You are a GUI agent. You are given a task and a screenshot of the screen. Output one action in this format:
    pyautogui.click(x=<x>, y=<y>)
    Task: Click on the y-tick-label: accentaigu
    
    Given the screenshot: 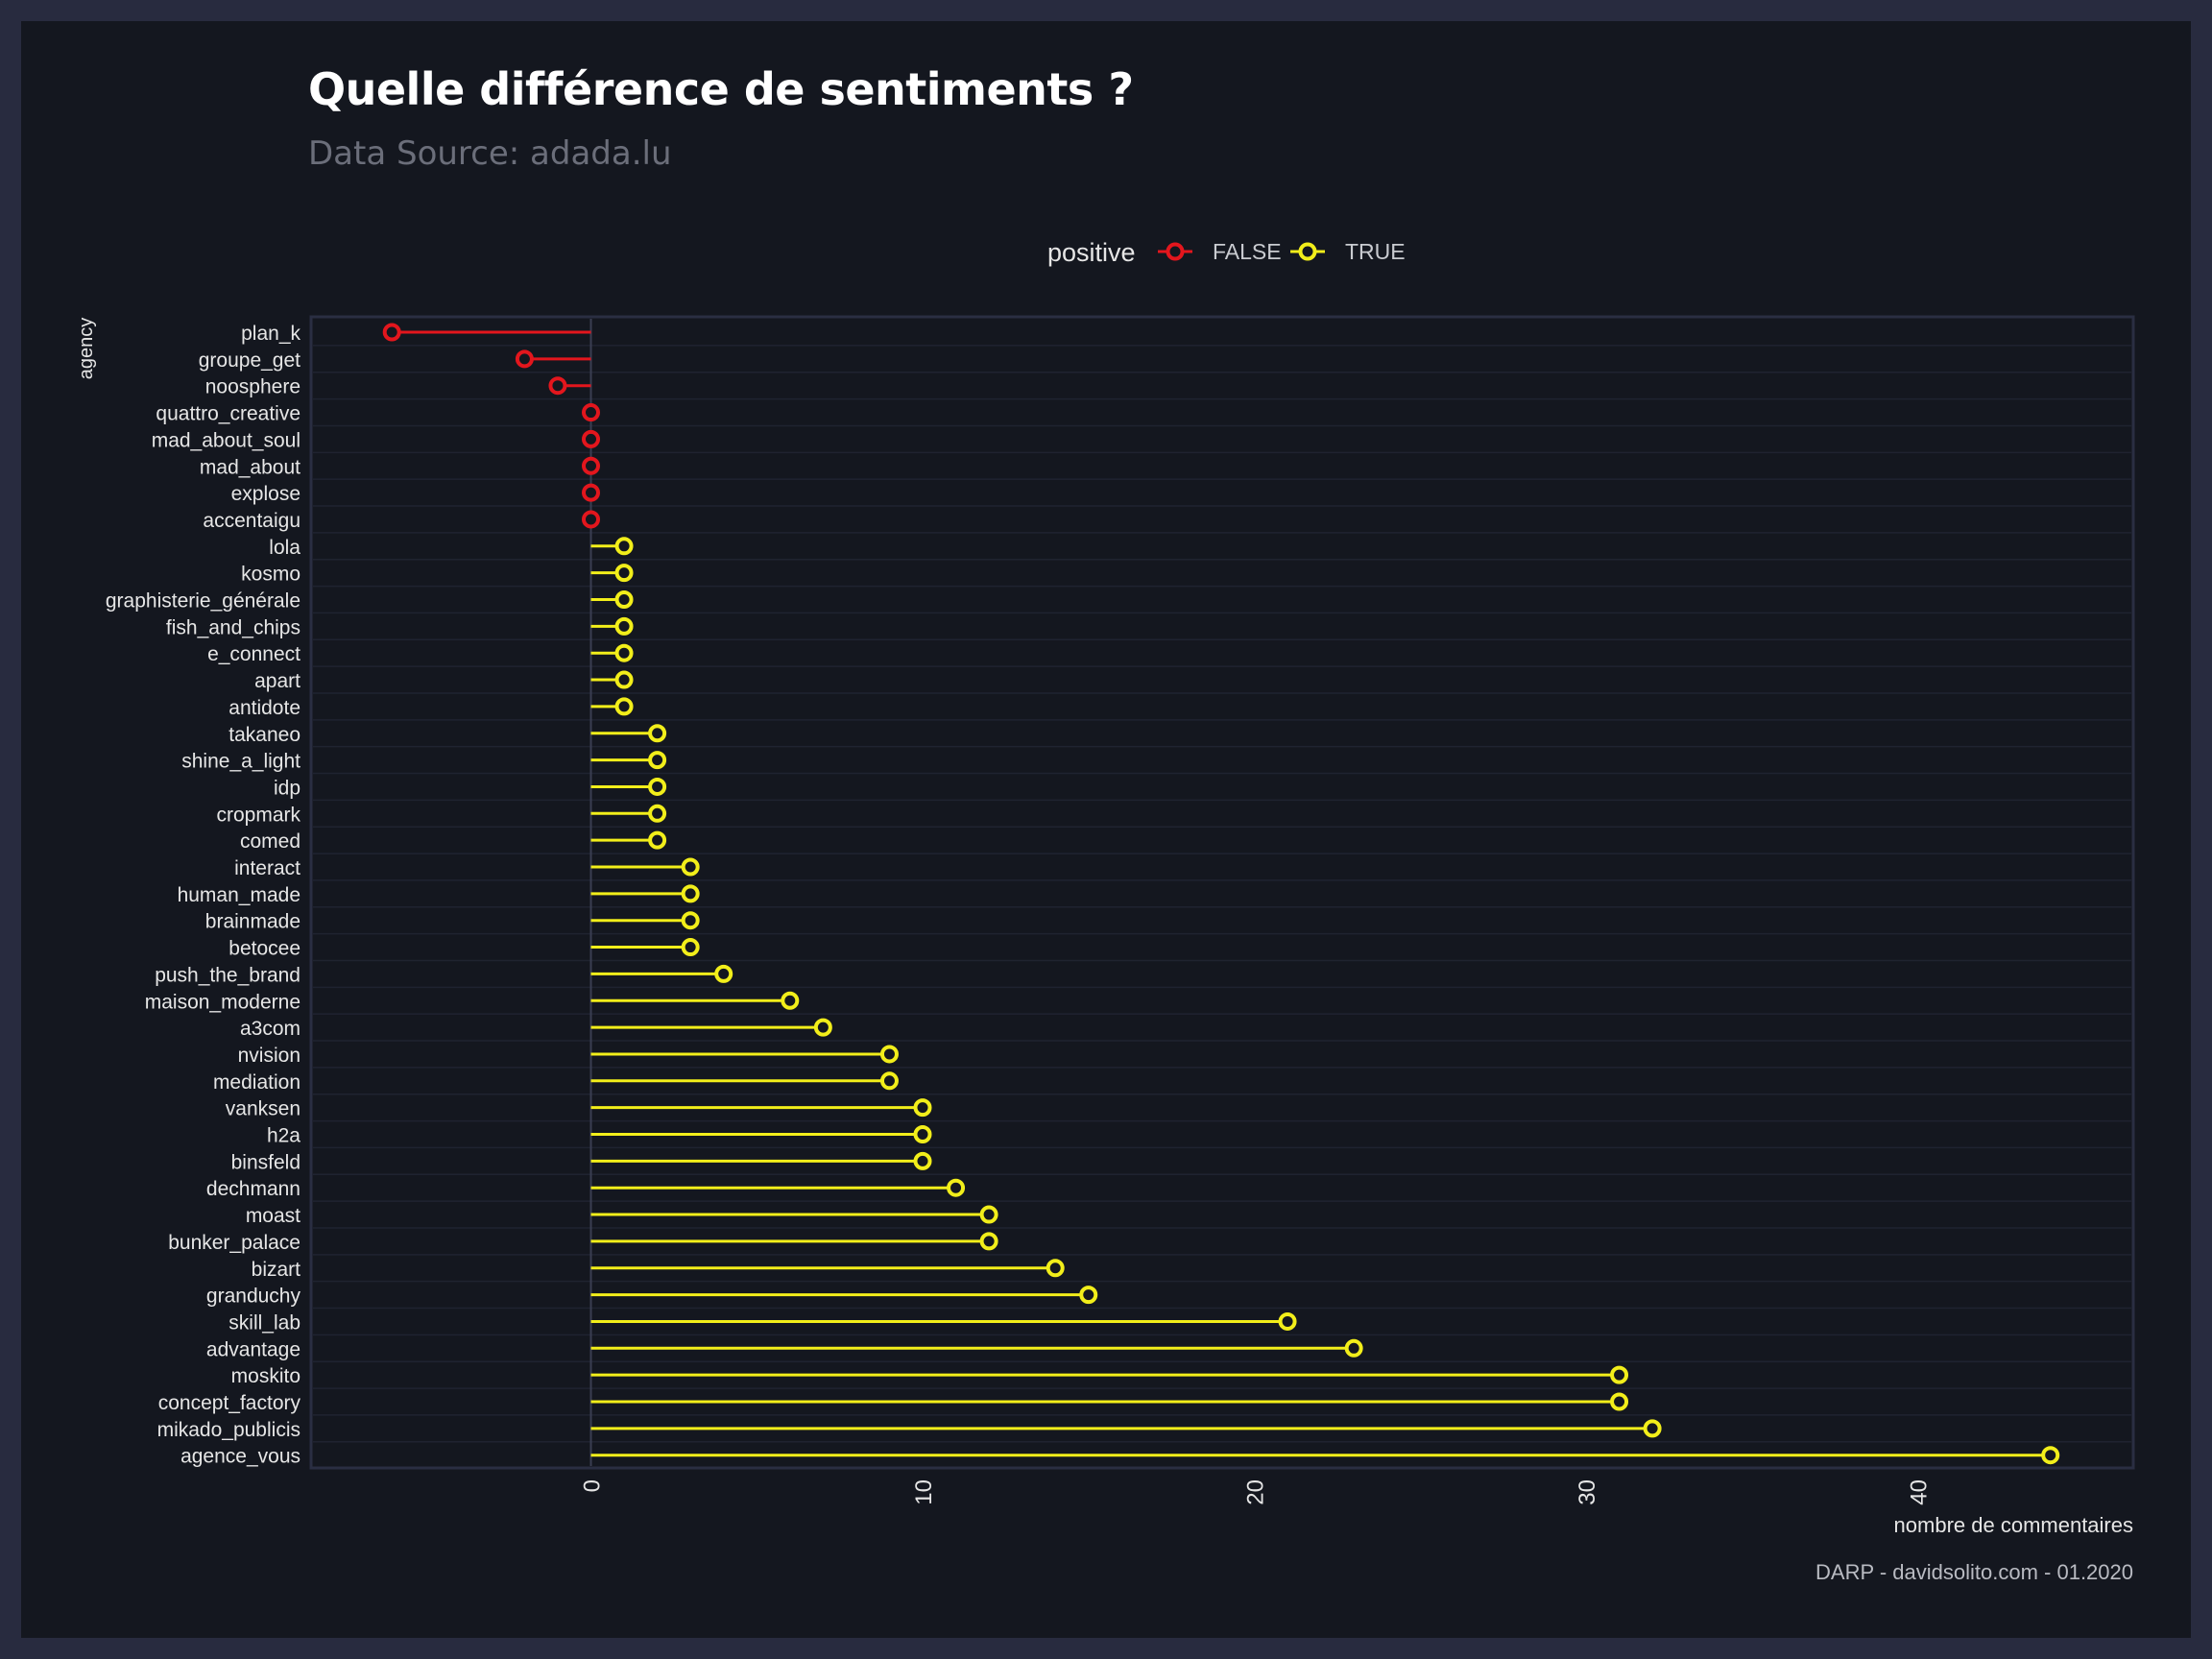 What is the action you would take?
    pyautogui.click(x=252, y=521)
    